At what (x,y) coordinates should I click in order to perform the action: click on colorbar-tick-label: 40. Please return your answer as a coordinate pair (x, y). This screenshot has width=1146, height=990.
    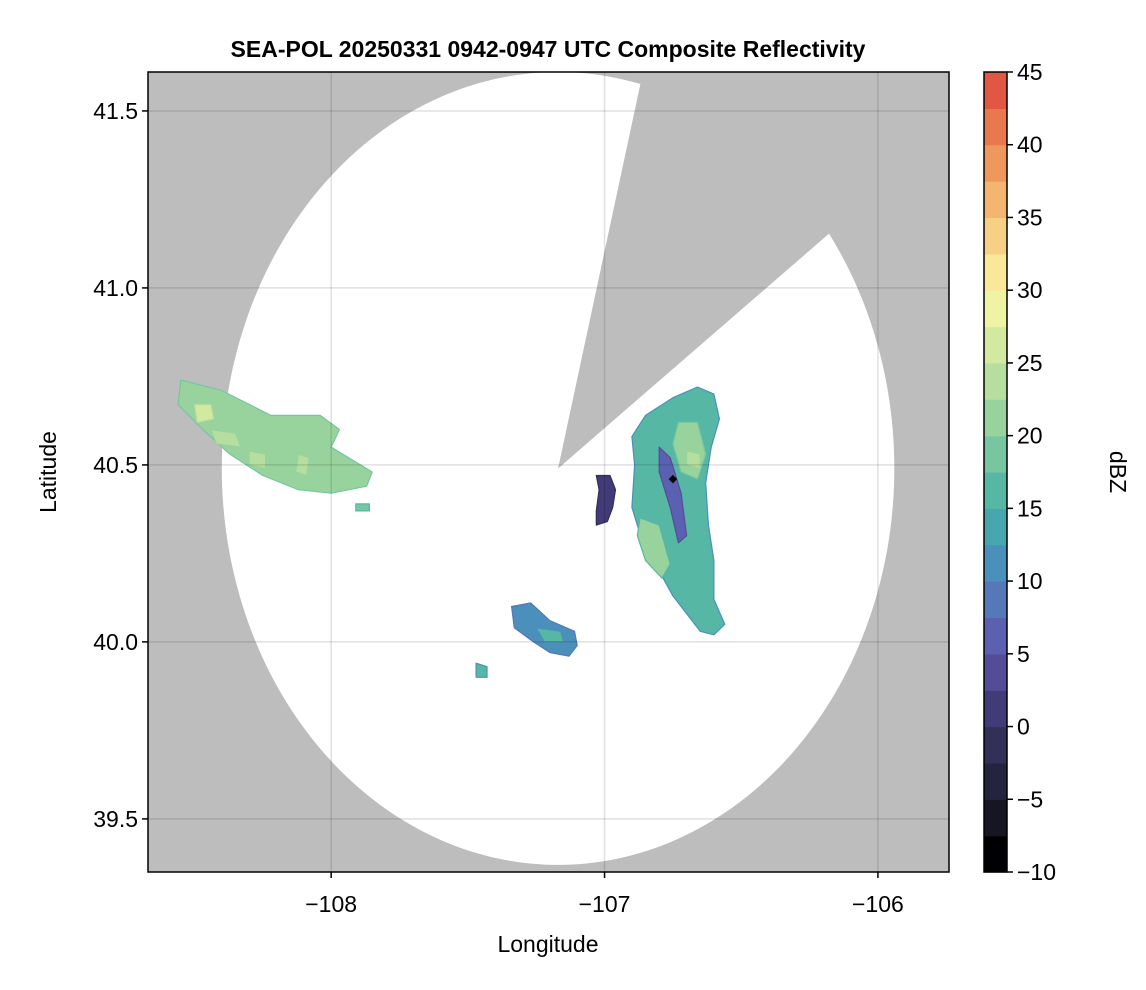
    Looking at the image, I should click on (1030, 145).